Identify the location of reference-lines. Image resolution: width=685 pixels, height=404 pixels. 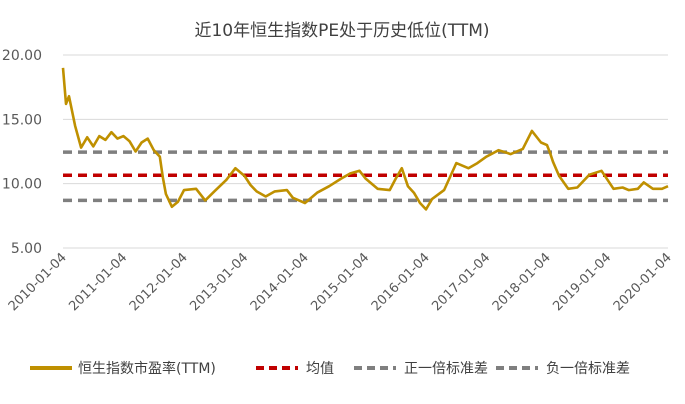
(365, 176).